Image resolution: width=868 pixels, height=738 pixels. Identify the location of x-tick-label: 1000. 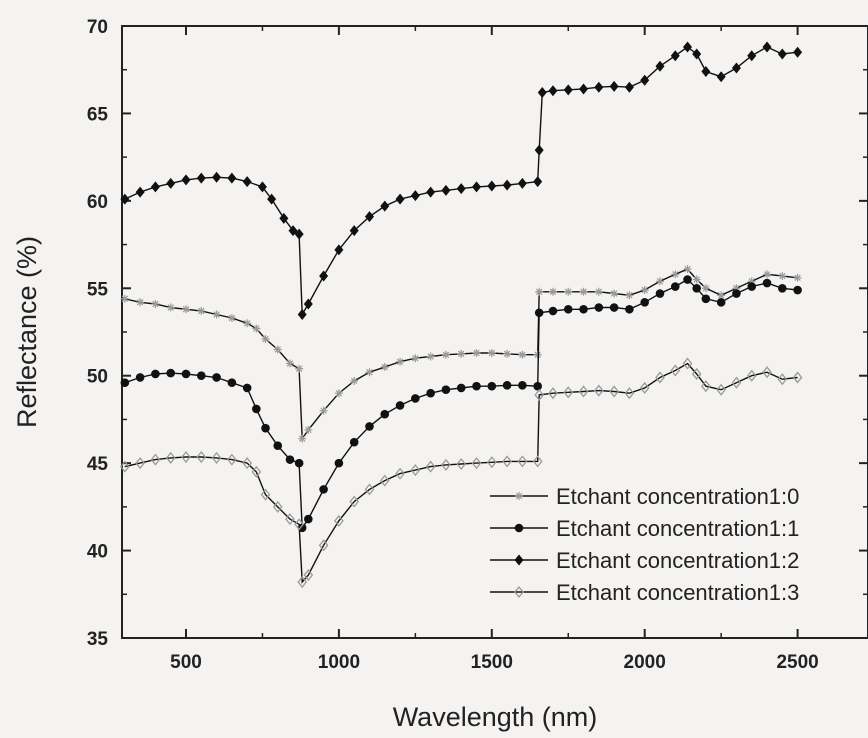
(339, 662).